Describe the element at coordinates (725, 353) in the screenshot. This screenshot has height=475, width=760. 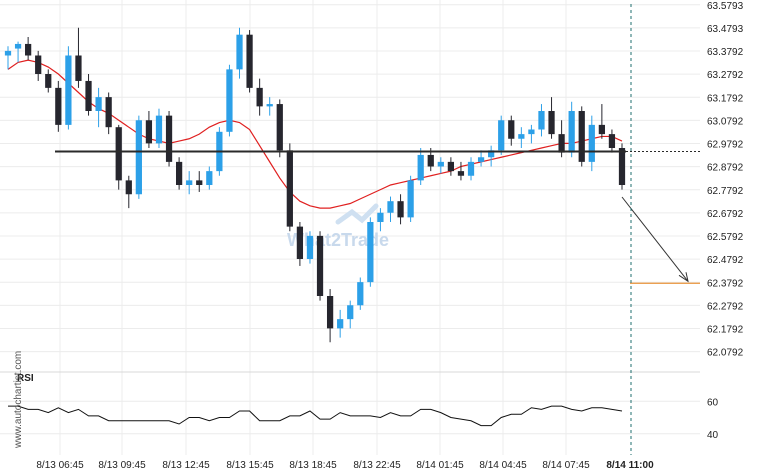
I see `price-tick-label: 62.0792` at that location.